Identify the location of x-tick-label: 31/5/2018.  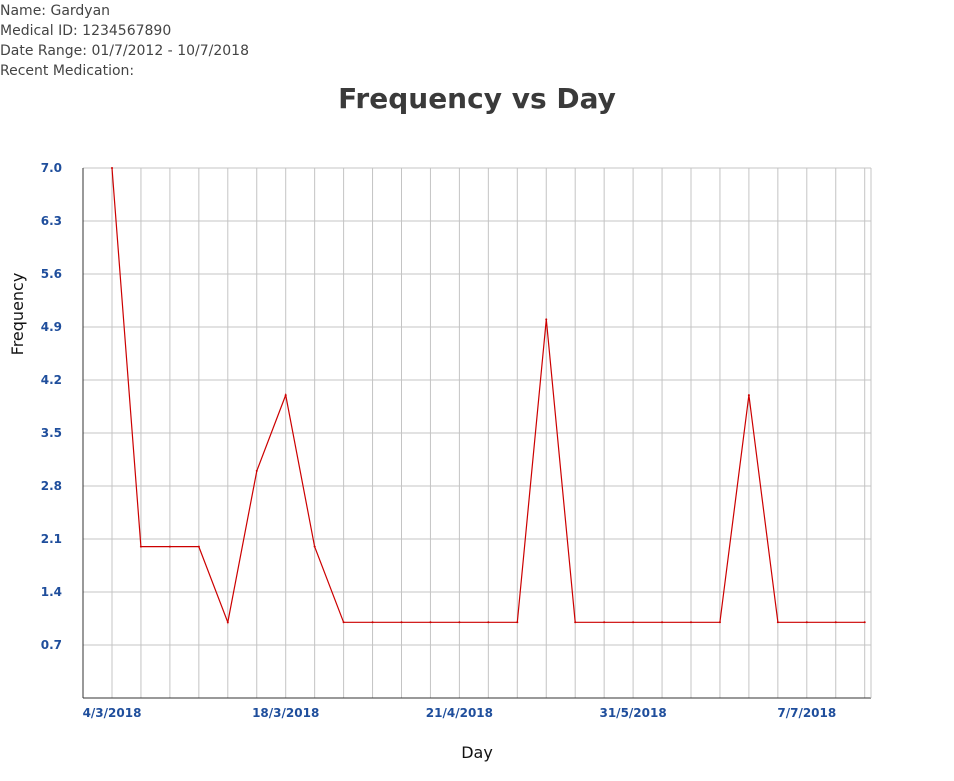
(632, 713).